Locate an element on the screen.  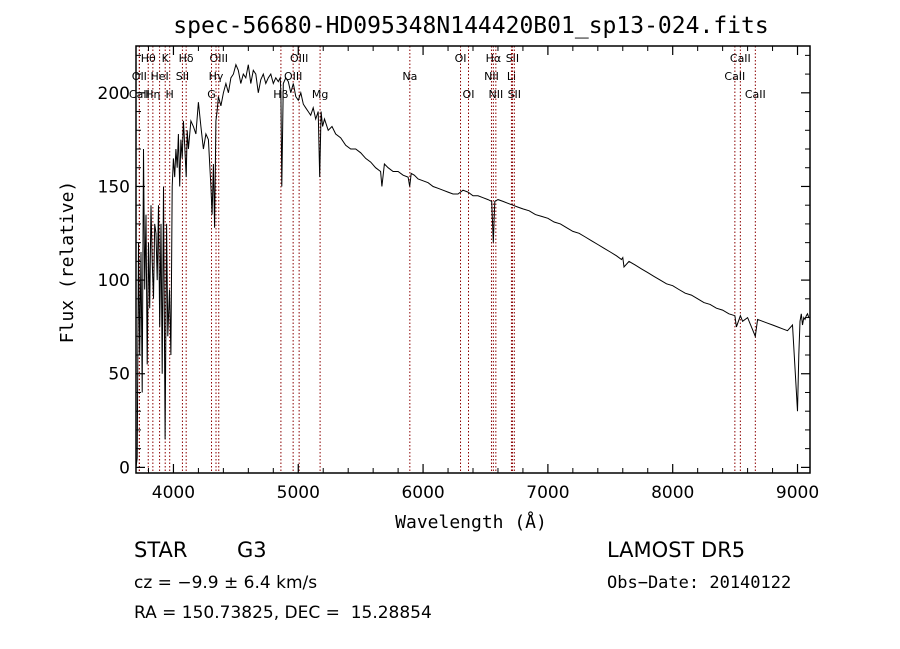
line-marker-label: Na is located at coordinates (409, 76).